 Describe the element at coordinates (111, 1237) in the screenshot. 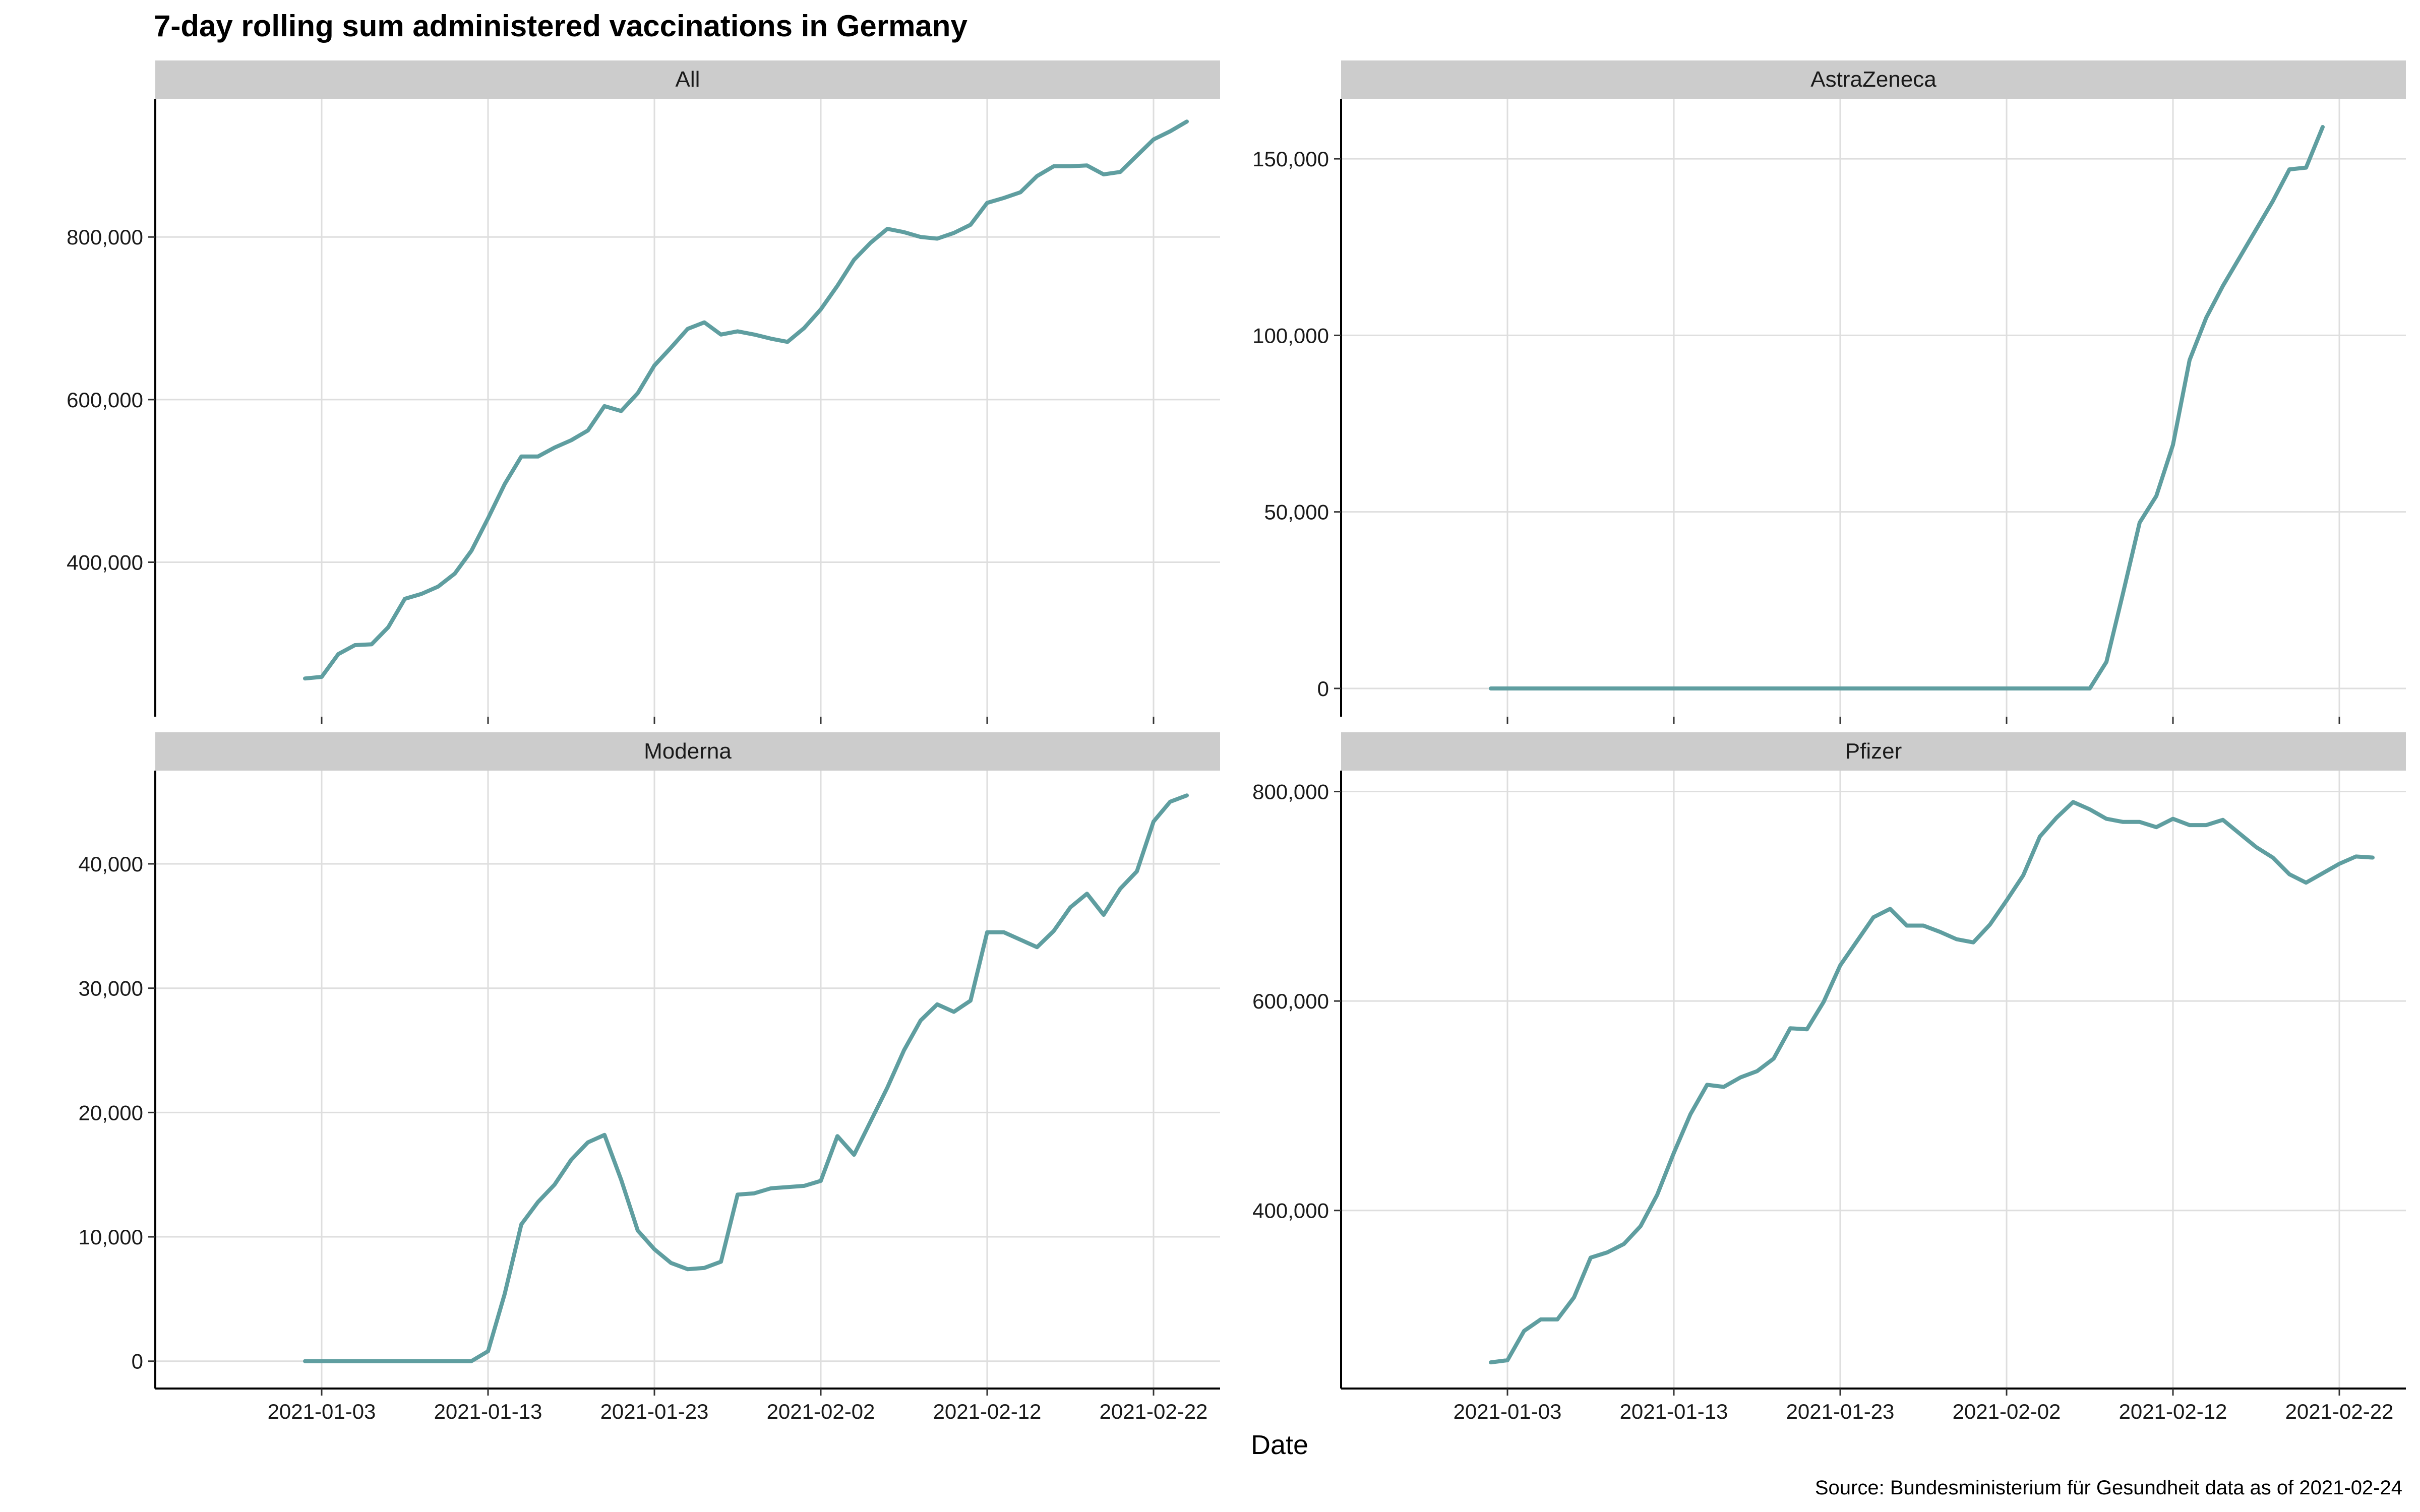

I see `y-tick-label: 10,000` at that location.